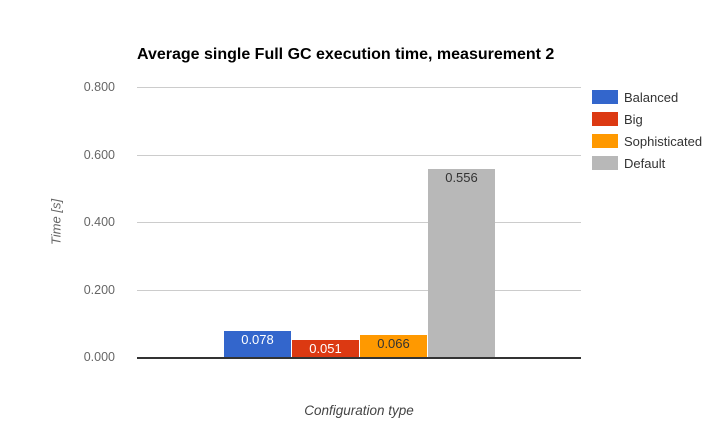 This screenshot has width=716, height=443. I want to click on legend-label: Sophisticated, so click(663, 141).